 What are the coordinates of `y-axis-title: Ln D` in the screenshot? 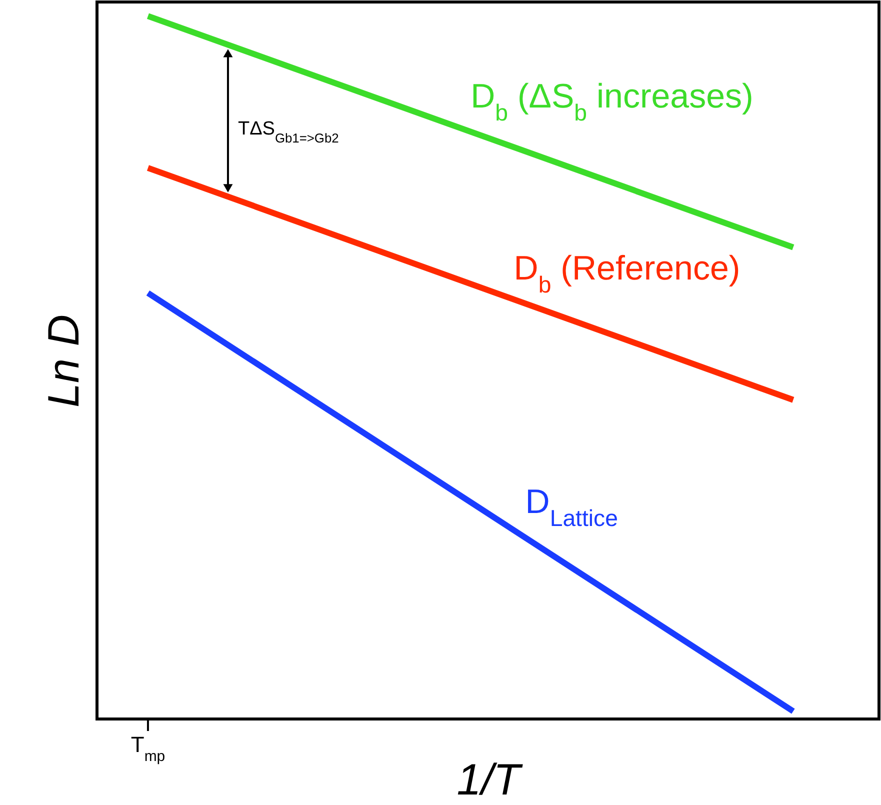 It's located at (64, 361).